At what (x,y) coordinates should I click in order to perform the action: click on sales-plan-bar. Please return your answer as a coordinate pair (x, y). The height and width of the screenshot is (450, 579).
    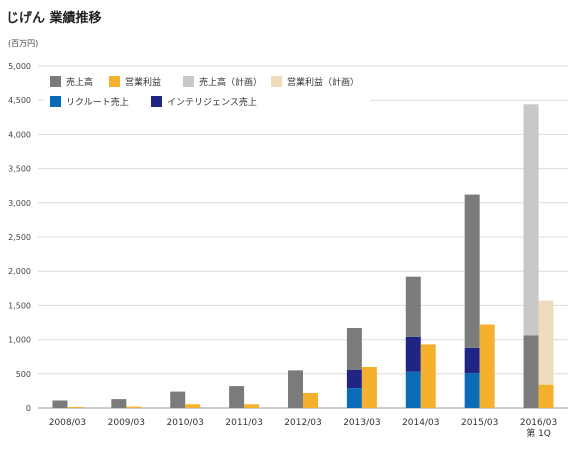
    Looking at the image, I should click on (531, 220).